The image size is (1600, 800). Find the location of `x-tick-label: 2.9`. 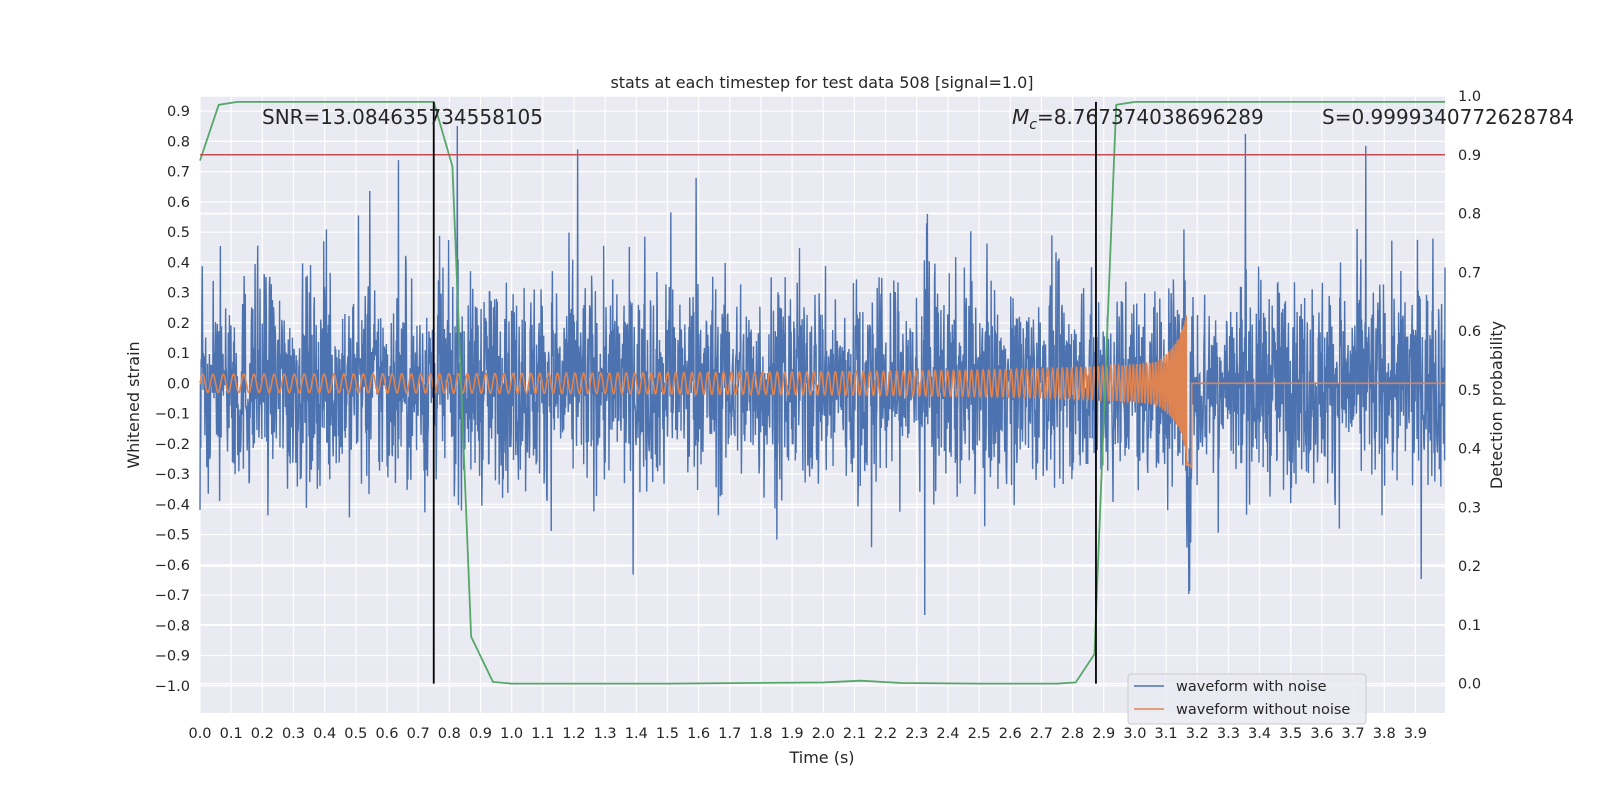

x-tick-label: 2.9 is located at coordinates (1103, 734).